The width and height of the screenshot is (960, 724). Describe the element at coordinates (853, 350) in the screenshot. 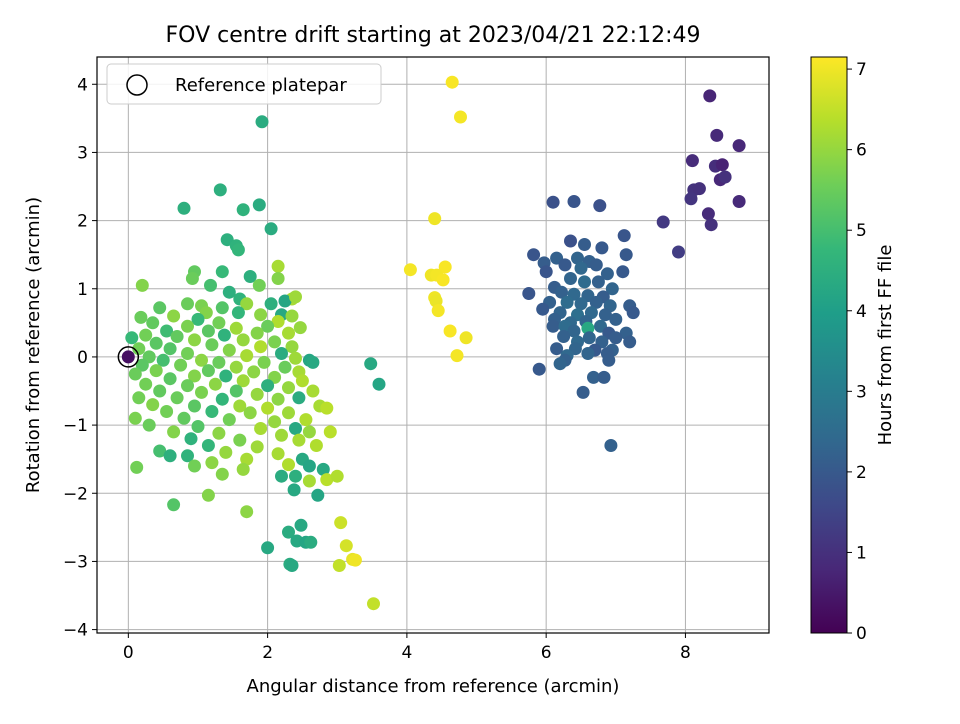

I see `colorbar: 0 1 2 3 4 5 6 7 Hours from first FF file` at that location.